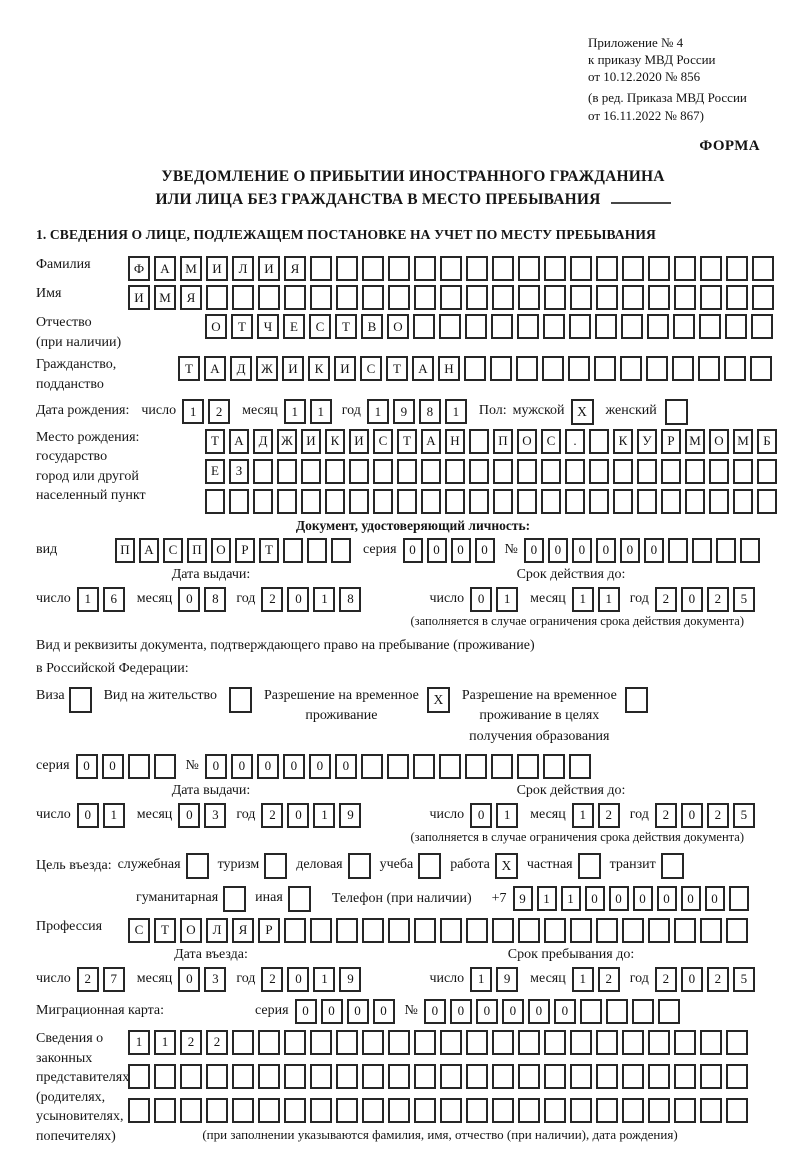  Describe the element at coordinates (503, 441) in the screenshot. I see `form-cell: П` at that location.